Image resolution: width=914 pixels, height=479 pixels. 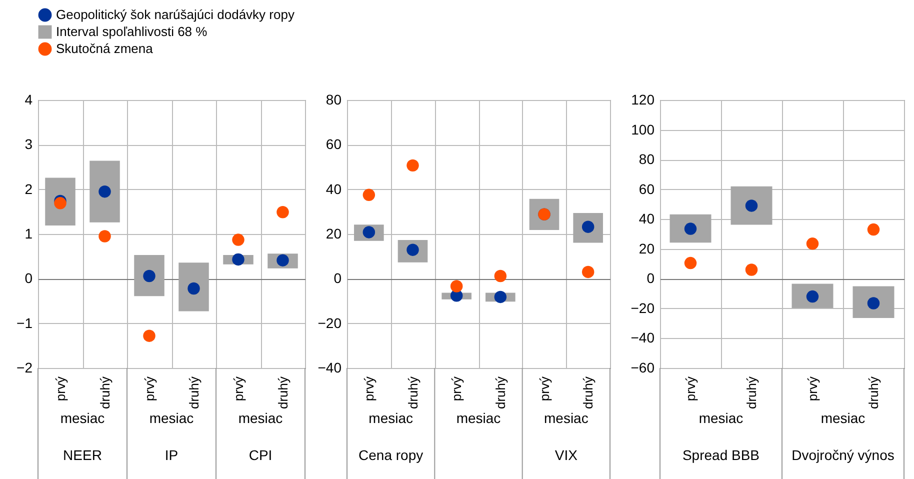 I want to click on text: mesiac, so click(x=478, y=418).